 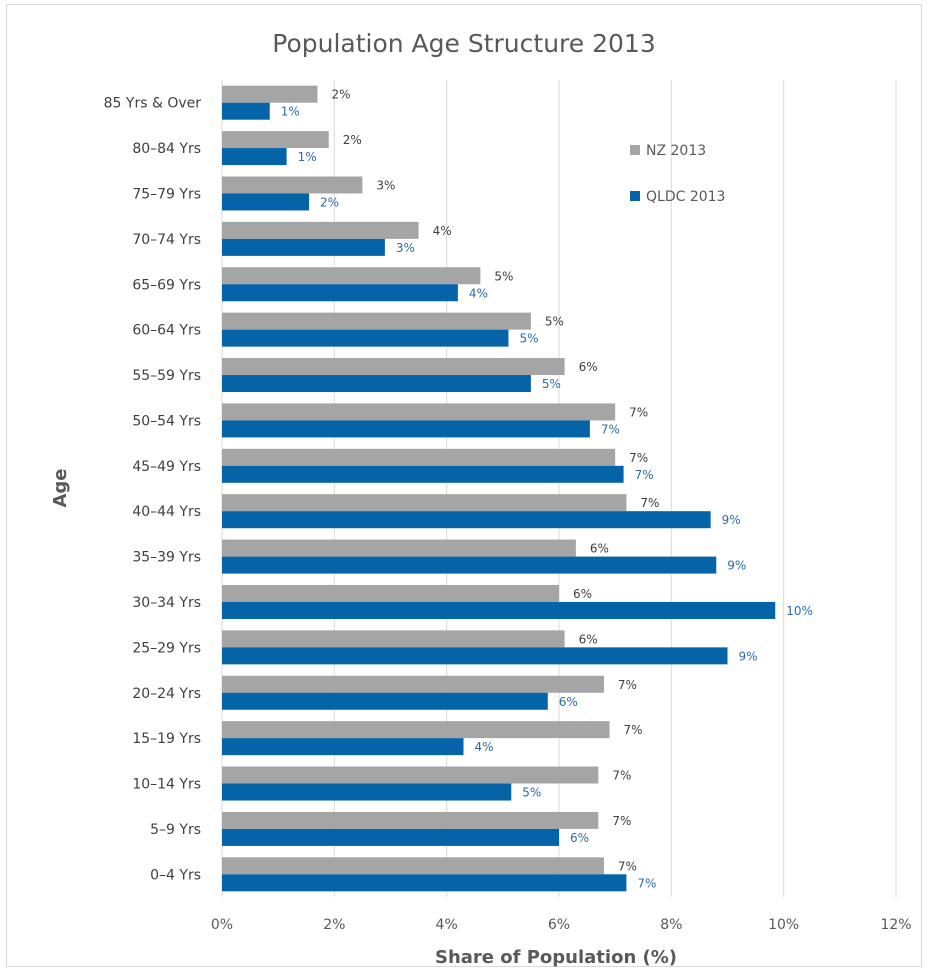 I want to click on x-tick-label: 10%, so click(x=783, y=925).